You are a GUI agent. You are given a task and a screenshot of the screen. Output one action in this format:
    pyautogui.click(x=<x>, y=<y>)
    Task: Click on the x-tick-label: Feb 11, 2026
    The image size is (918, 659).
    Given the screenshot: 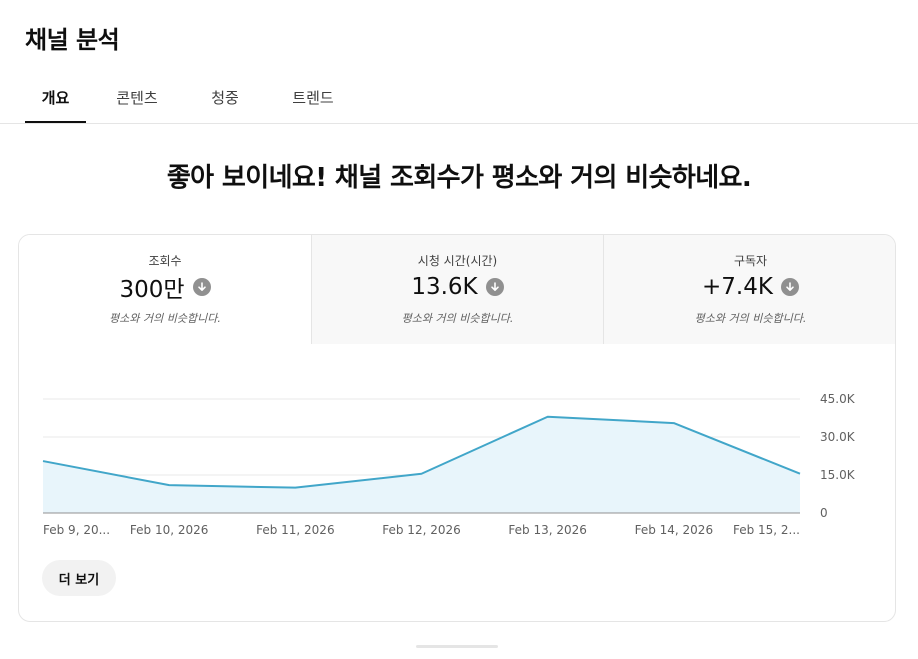 What is the action you would take?
    pyautogui.click(x=295, y=530)
    